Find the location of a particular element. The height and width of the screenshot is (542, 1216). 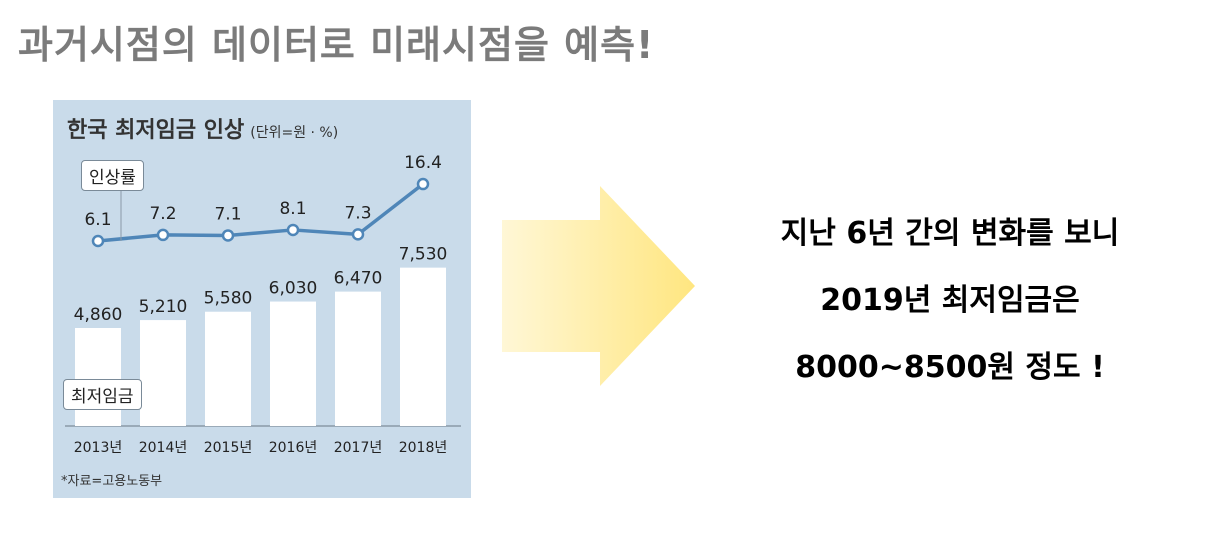

bar-series-label: 최저임금 is located at coordinates (102, 394).